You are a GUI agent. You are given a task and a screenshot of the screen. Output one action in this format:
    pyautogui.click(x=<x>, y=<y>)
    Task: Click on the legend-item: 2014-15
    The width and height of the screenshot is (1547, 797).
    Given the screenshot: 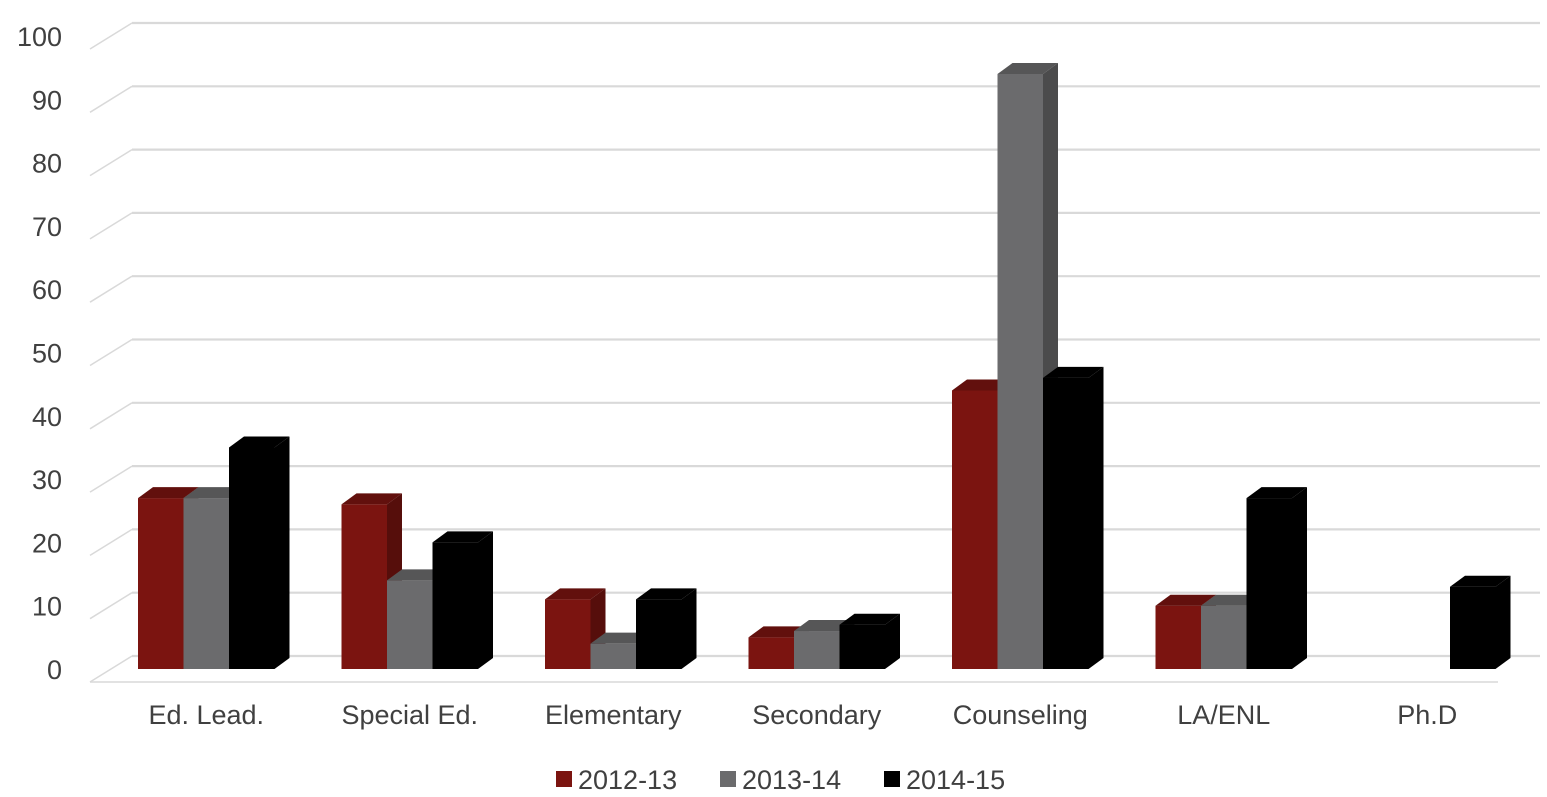 What is the action you would take?
    pyautogui.click(x=944, y=780)
    